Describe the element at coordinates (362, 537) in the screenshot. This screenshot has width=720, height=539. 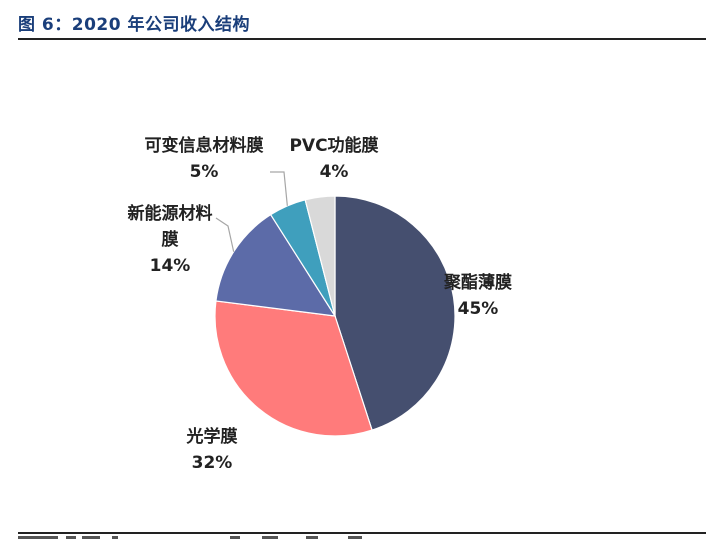
I see `cropped-source-line` at that location.